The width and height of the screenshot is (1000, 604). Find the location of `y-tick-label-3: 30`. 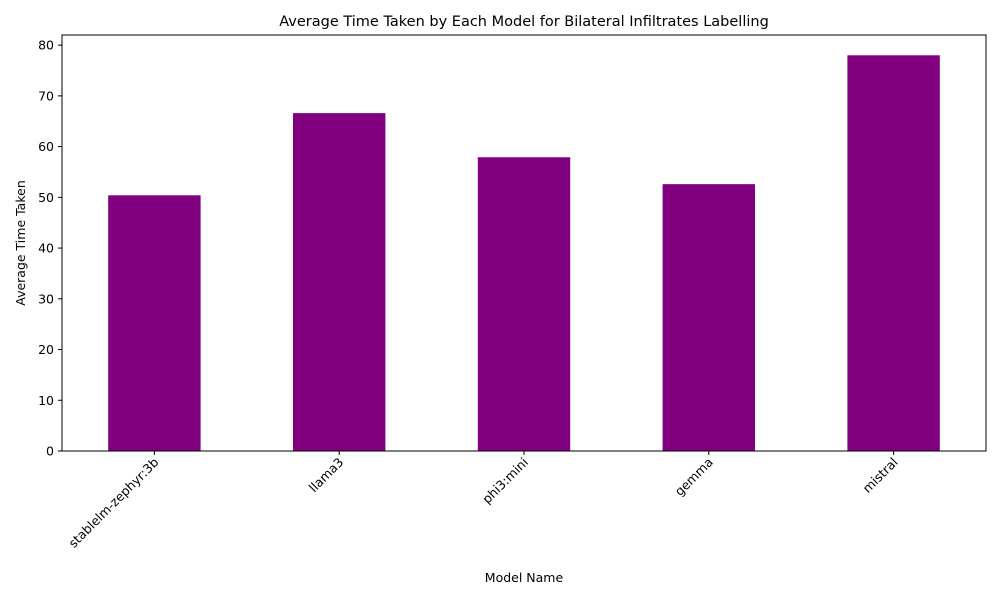

y-tick-label-3: 30 is located at coordinates (46, 298).